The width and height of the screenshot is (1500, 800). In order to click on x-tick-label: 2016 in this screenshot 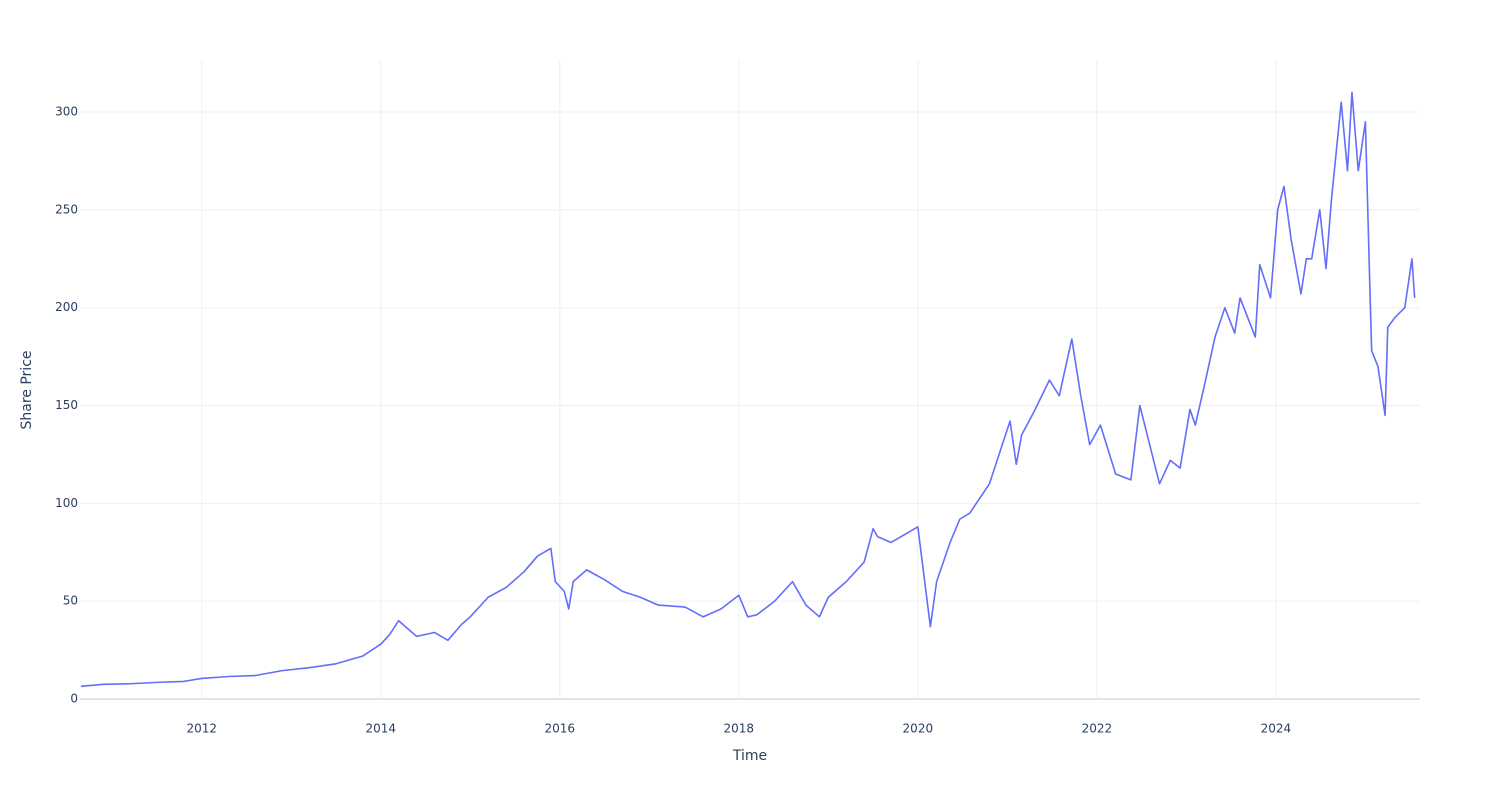, I will do `click(560, 729)`.